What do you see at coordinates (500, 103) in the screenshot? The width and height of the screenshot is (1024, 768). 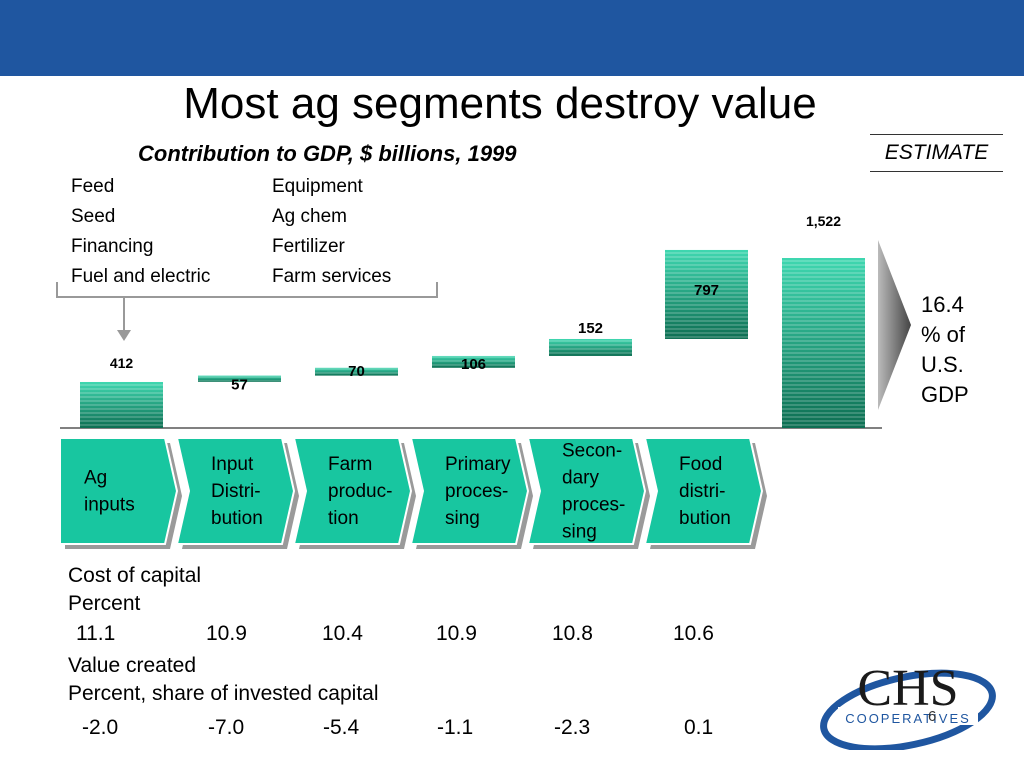 I see `slide-title: Most ag segments destroy value` at bounding box center [500, 103].